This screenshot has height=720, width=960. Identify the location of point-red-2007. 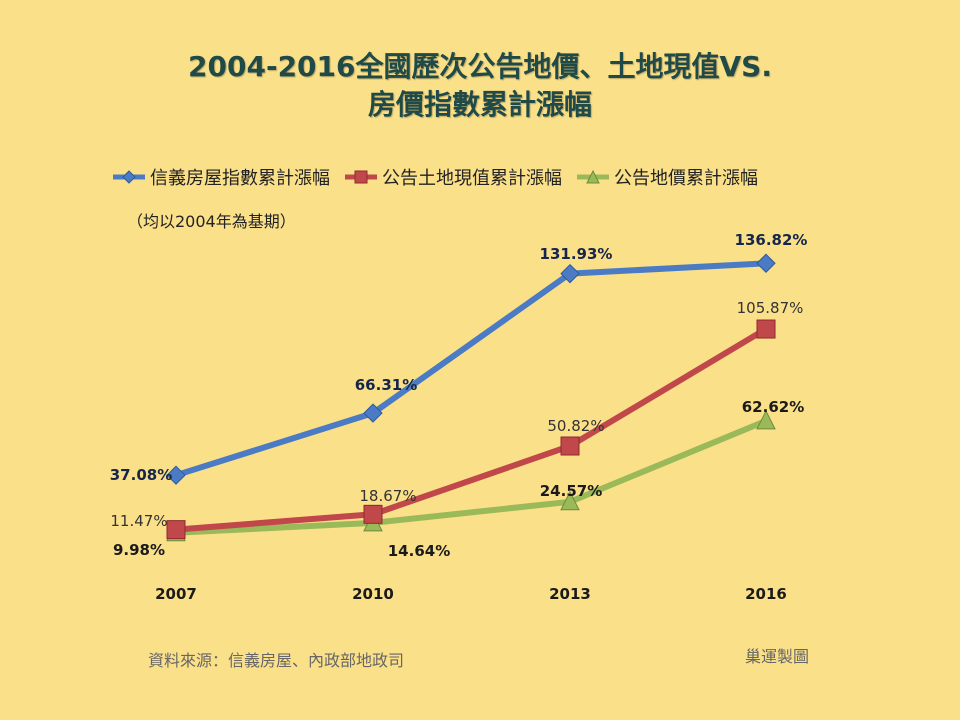
(176, 530).